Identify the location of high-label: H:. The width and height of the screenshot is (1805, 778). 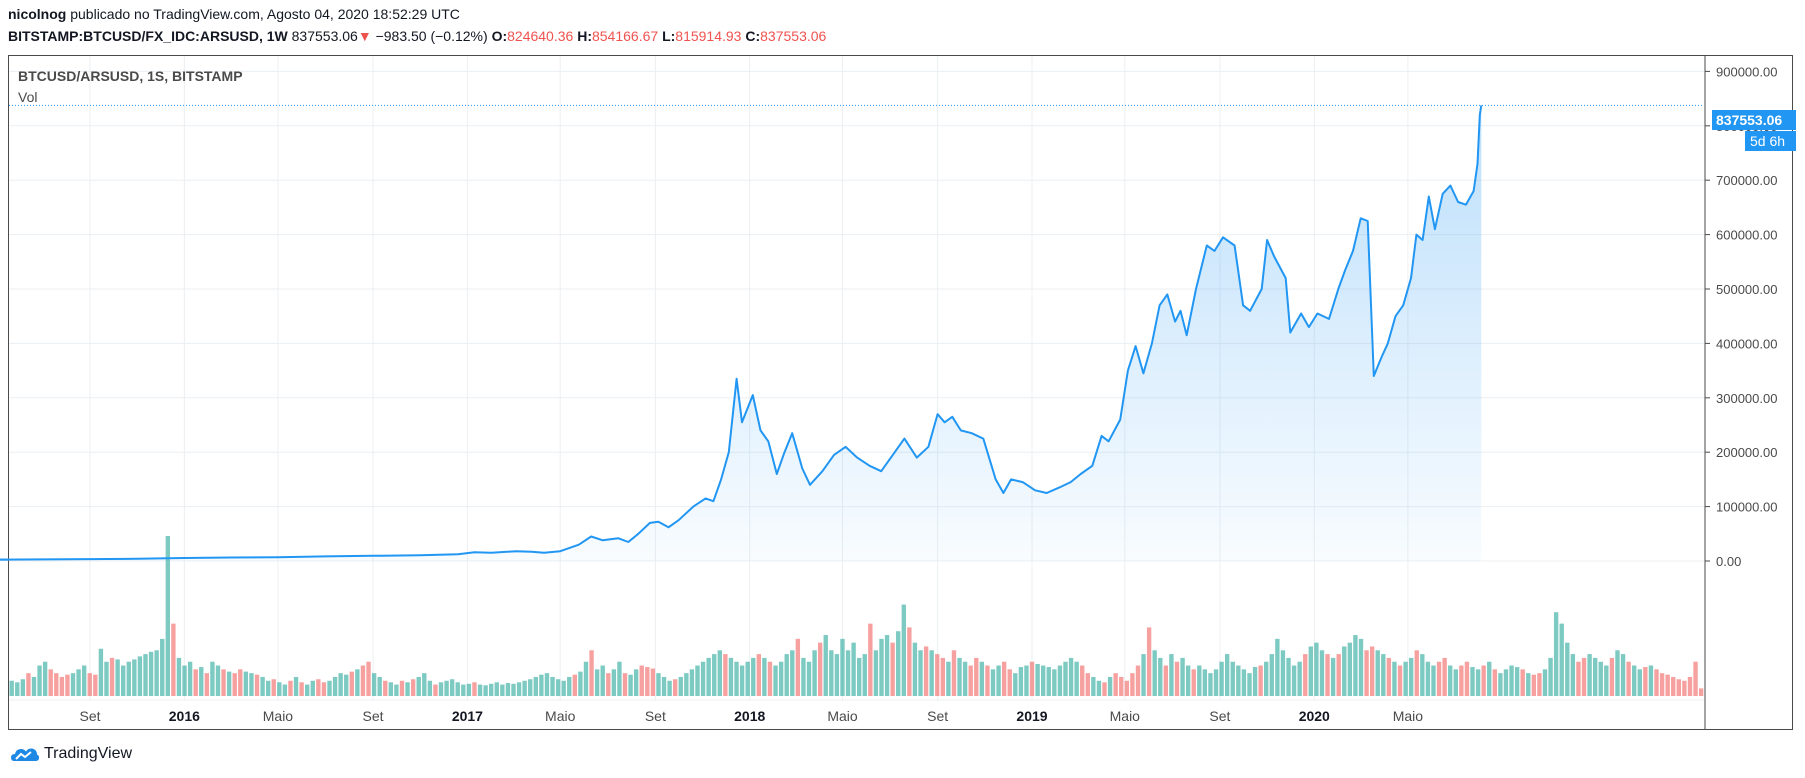
(584, 36).